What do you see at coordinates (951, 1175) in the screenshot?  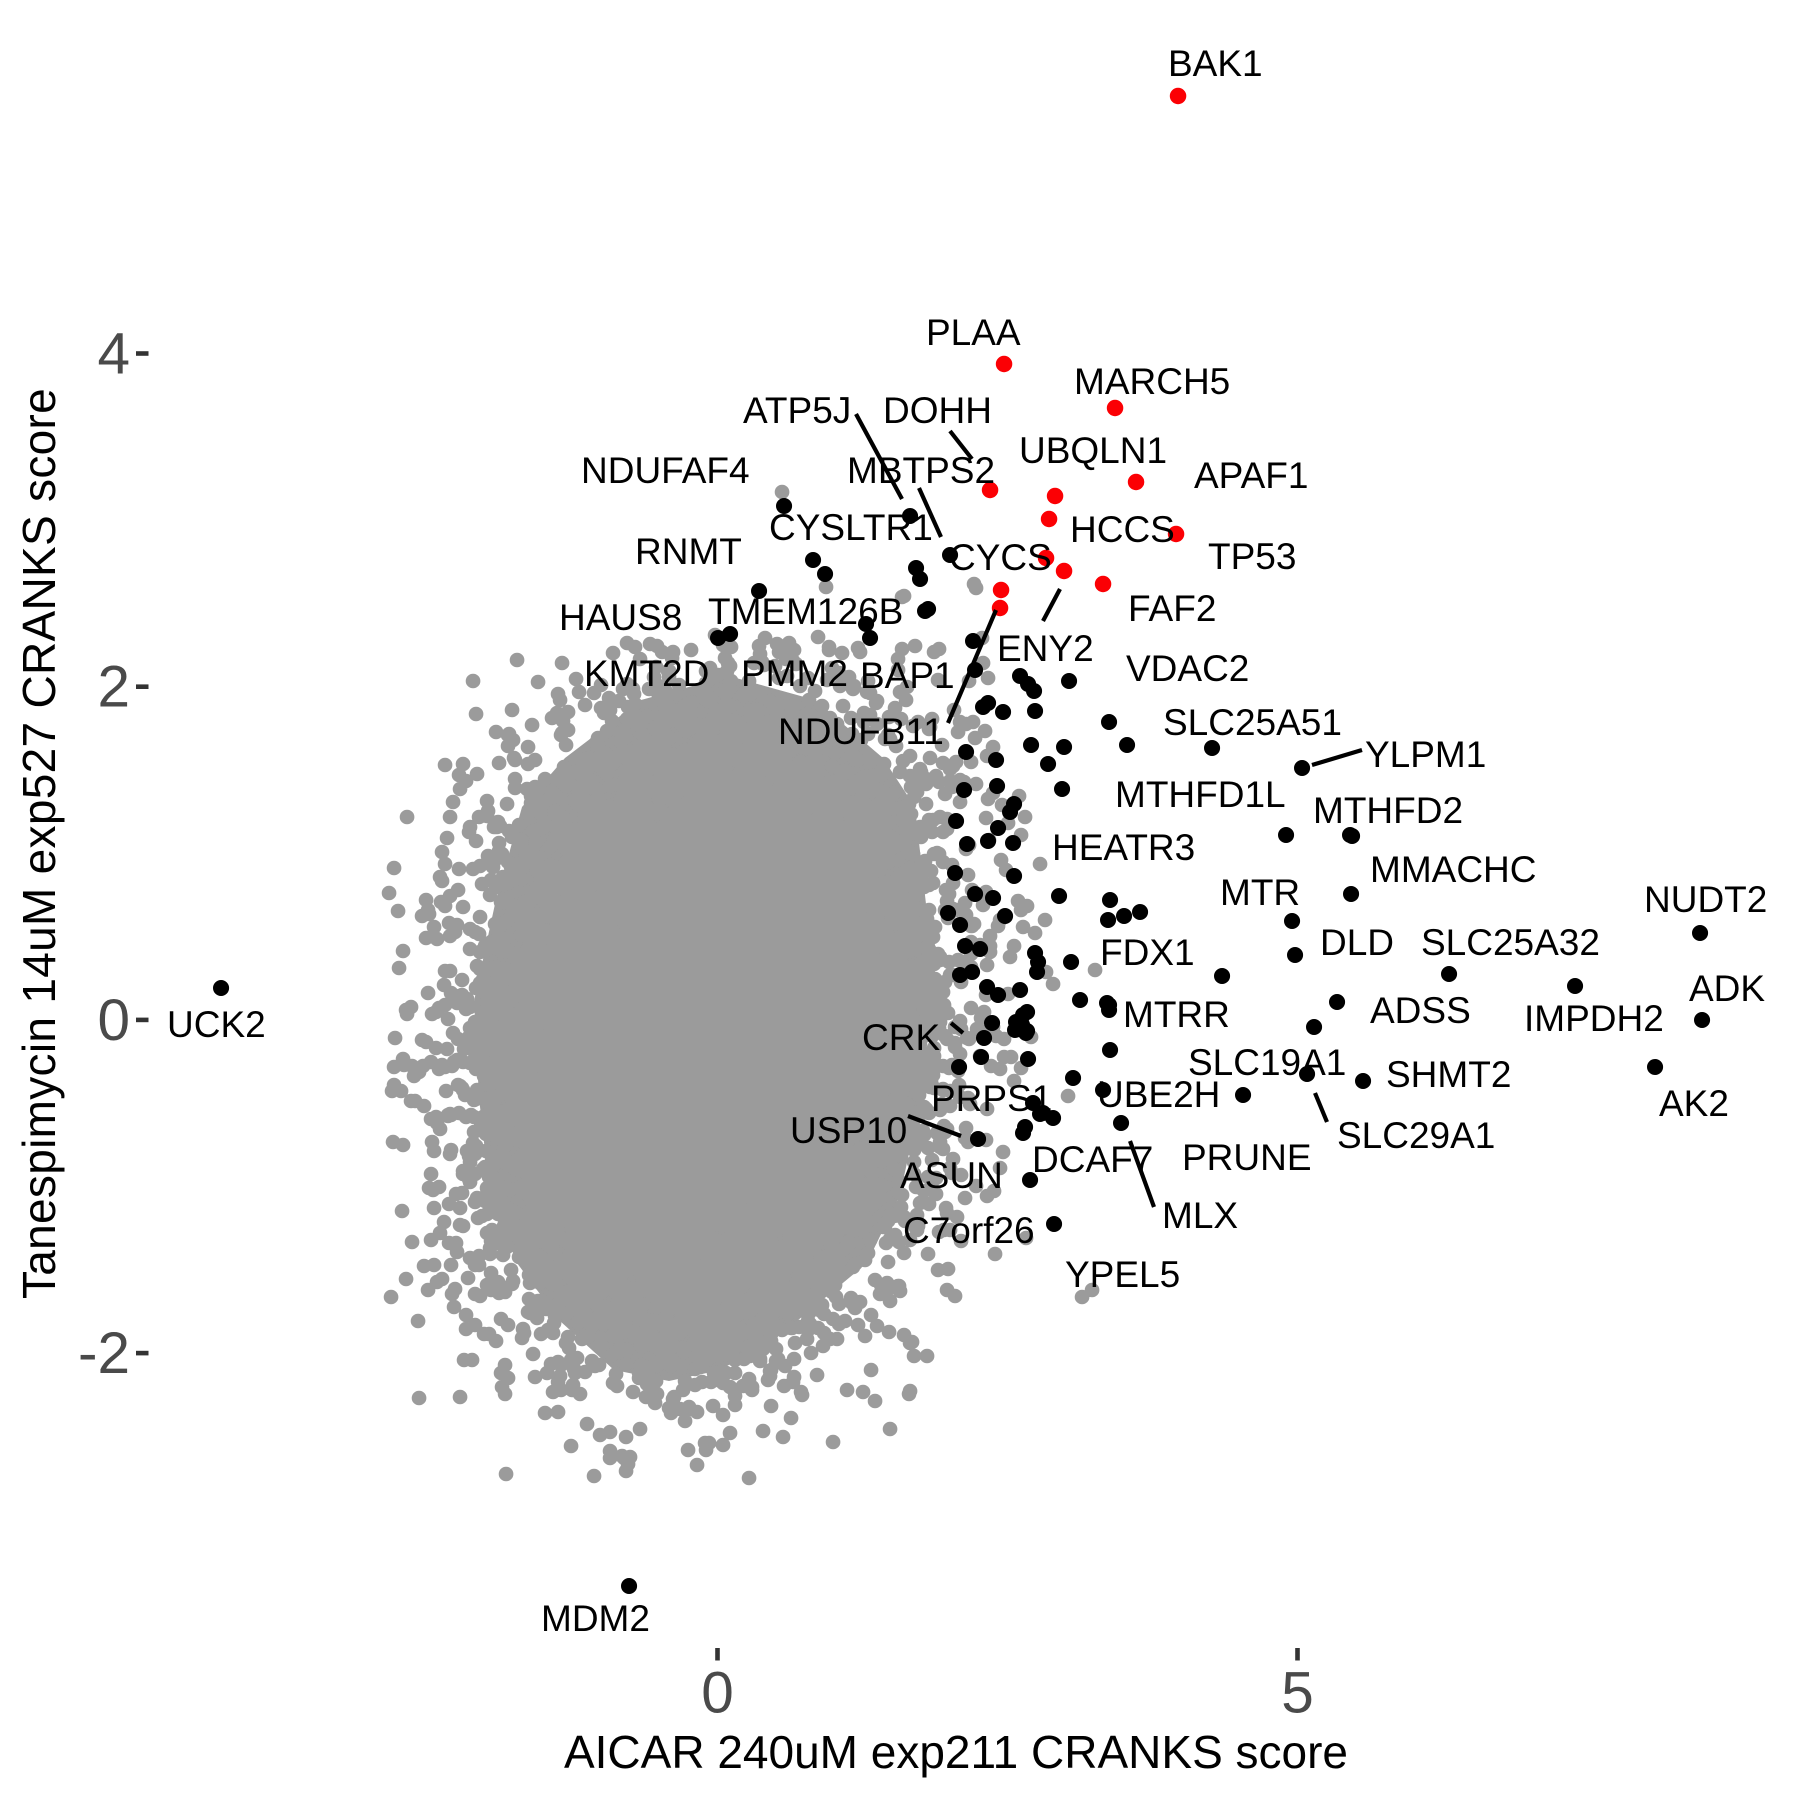 I see `svg-text: ASUN` at bounding box center [951, 1175].